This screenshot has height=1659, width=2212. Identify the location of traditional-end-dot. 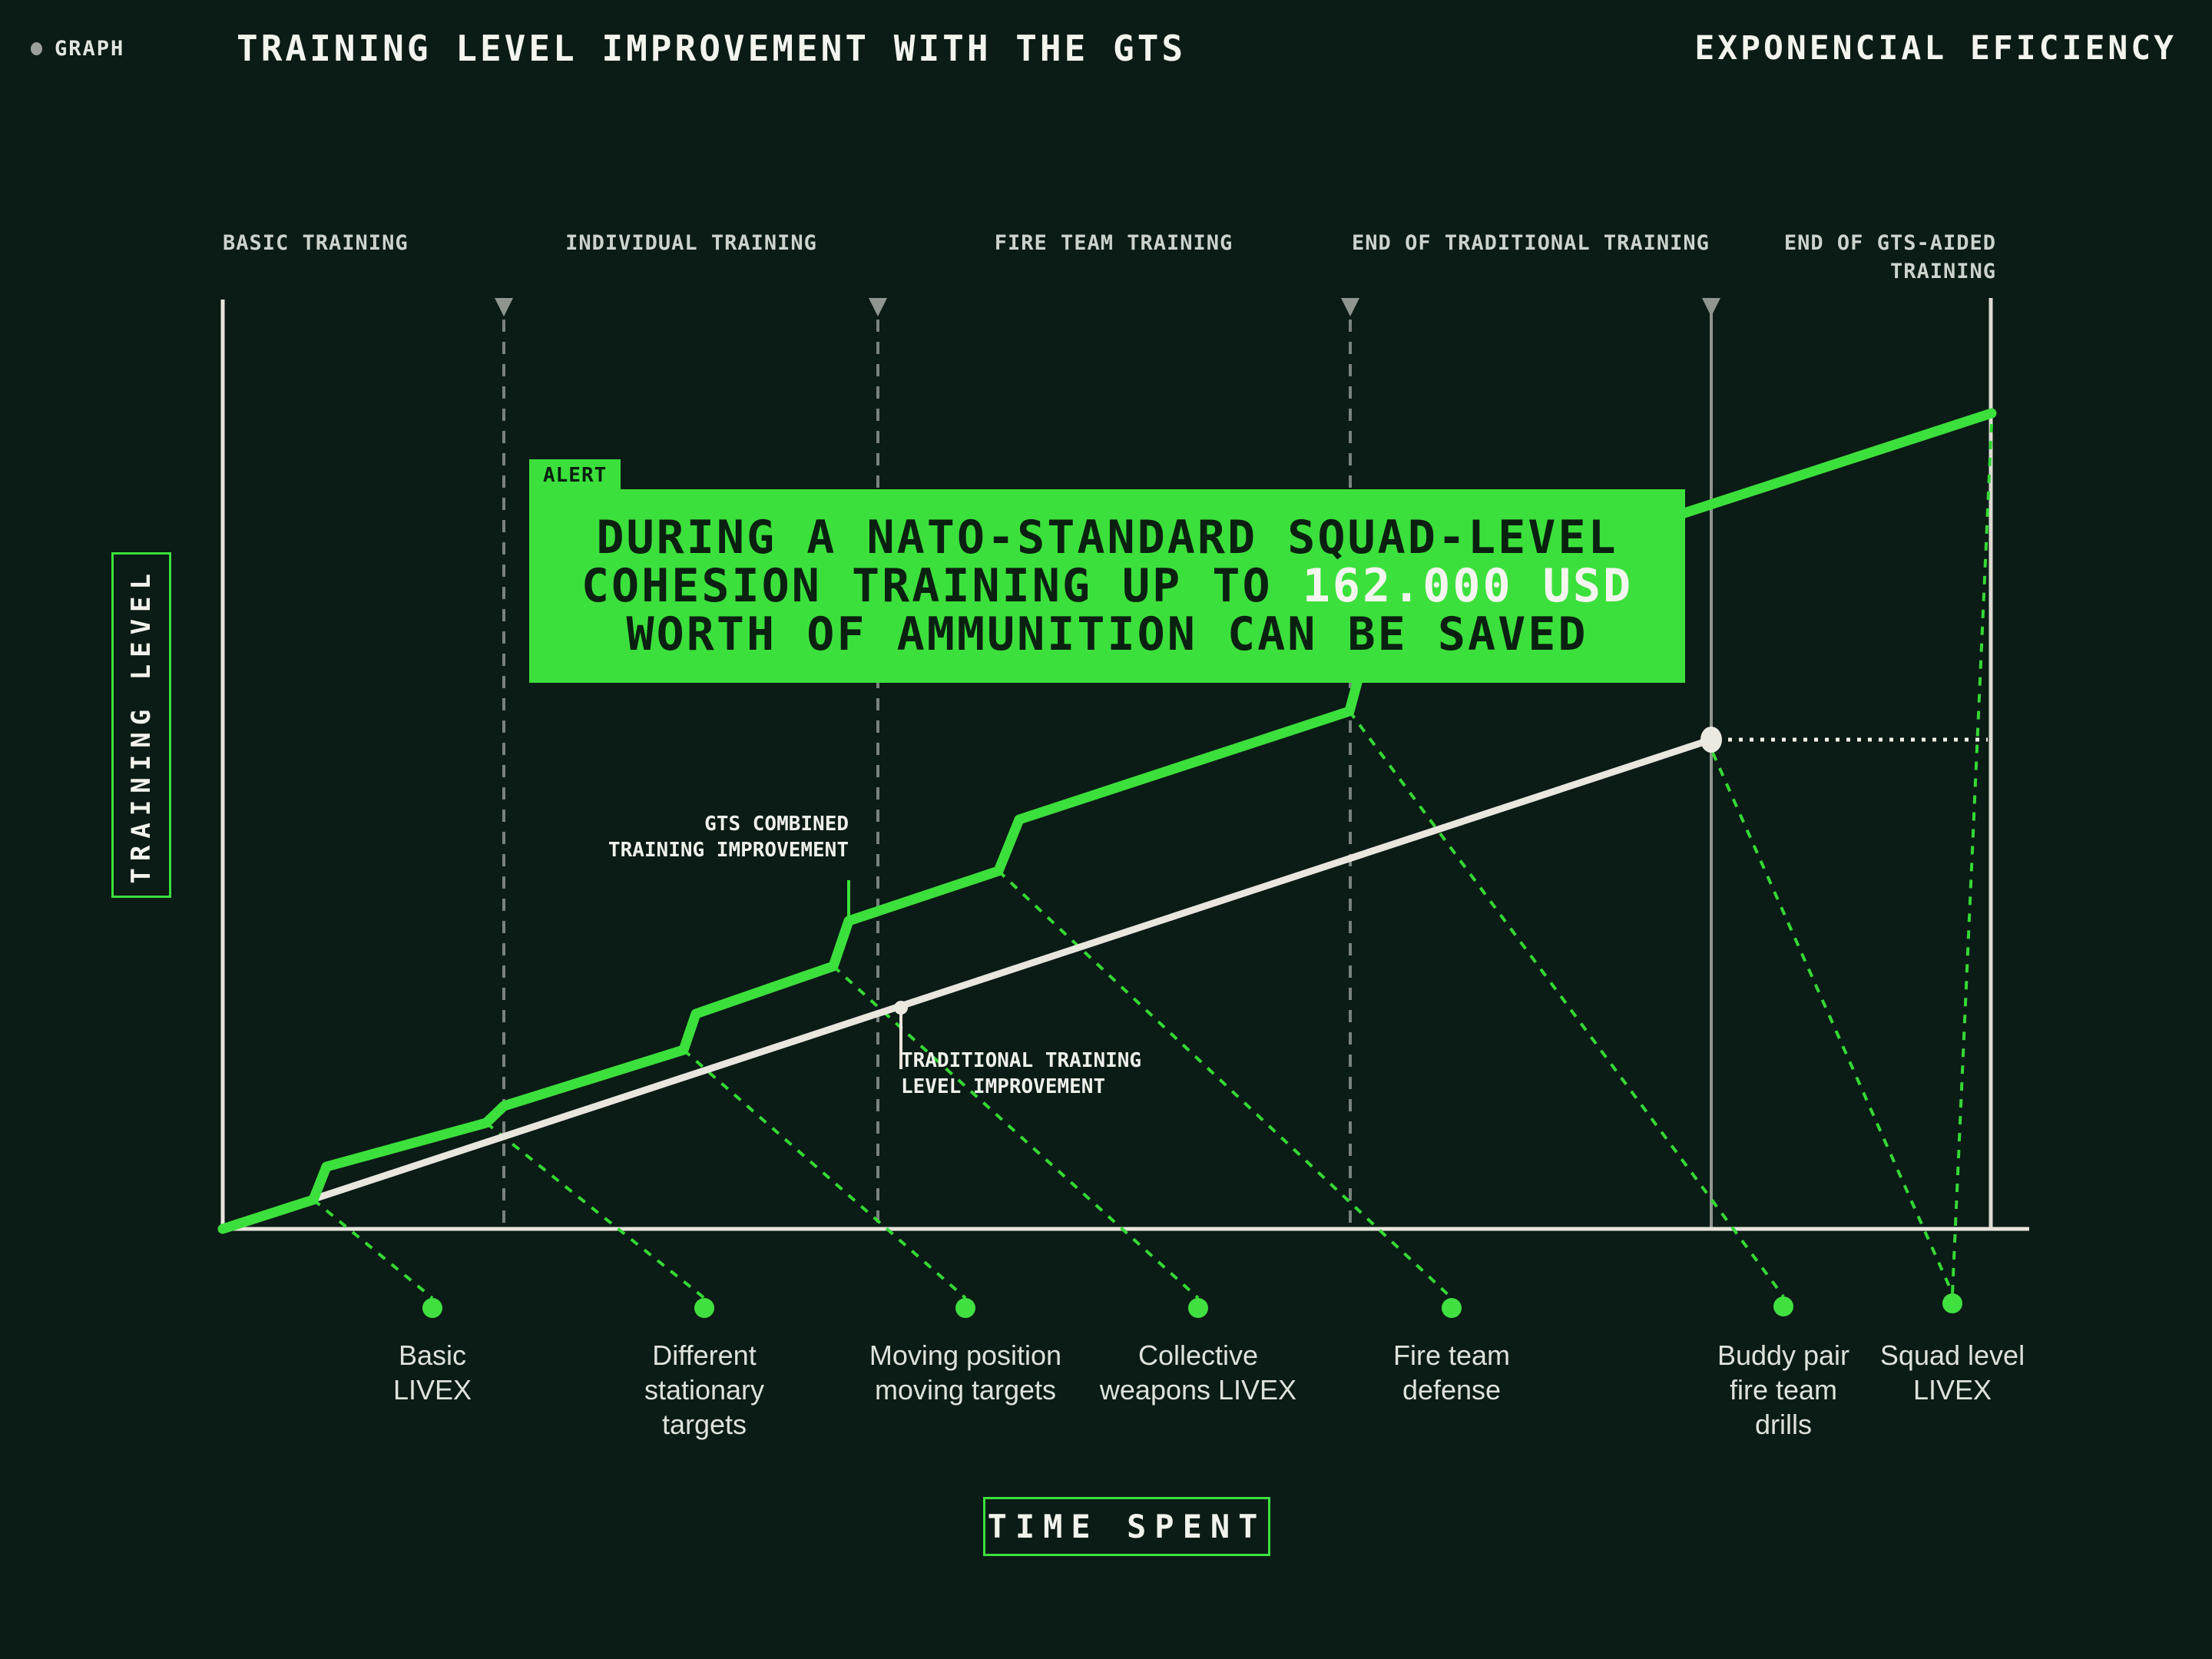
(1711, 740).